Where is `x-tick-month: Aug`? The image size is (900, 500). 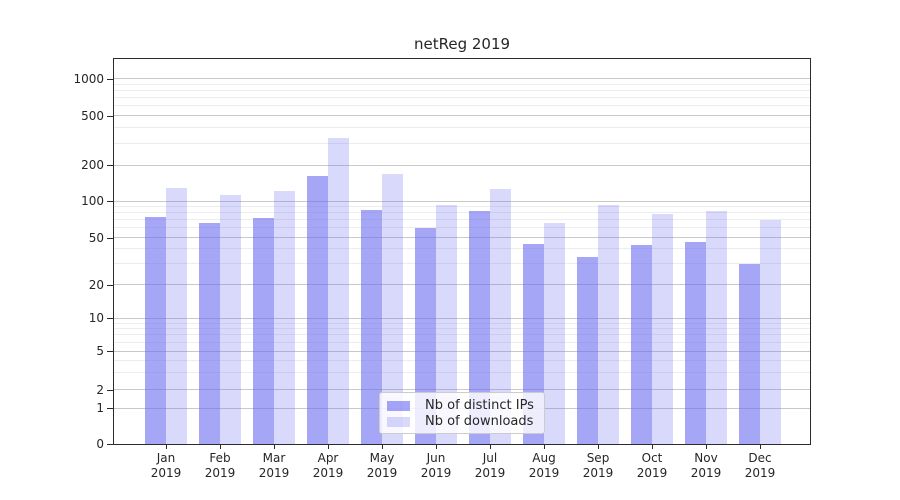 x-tick-month: Aug is located at coordinates (544, 458).